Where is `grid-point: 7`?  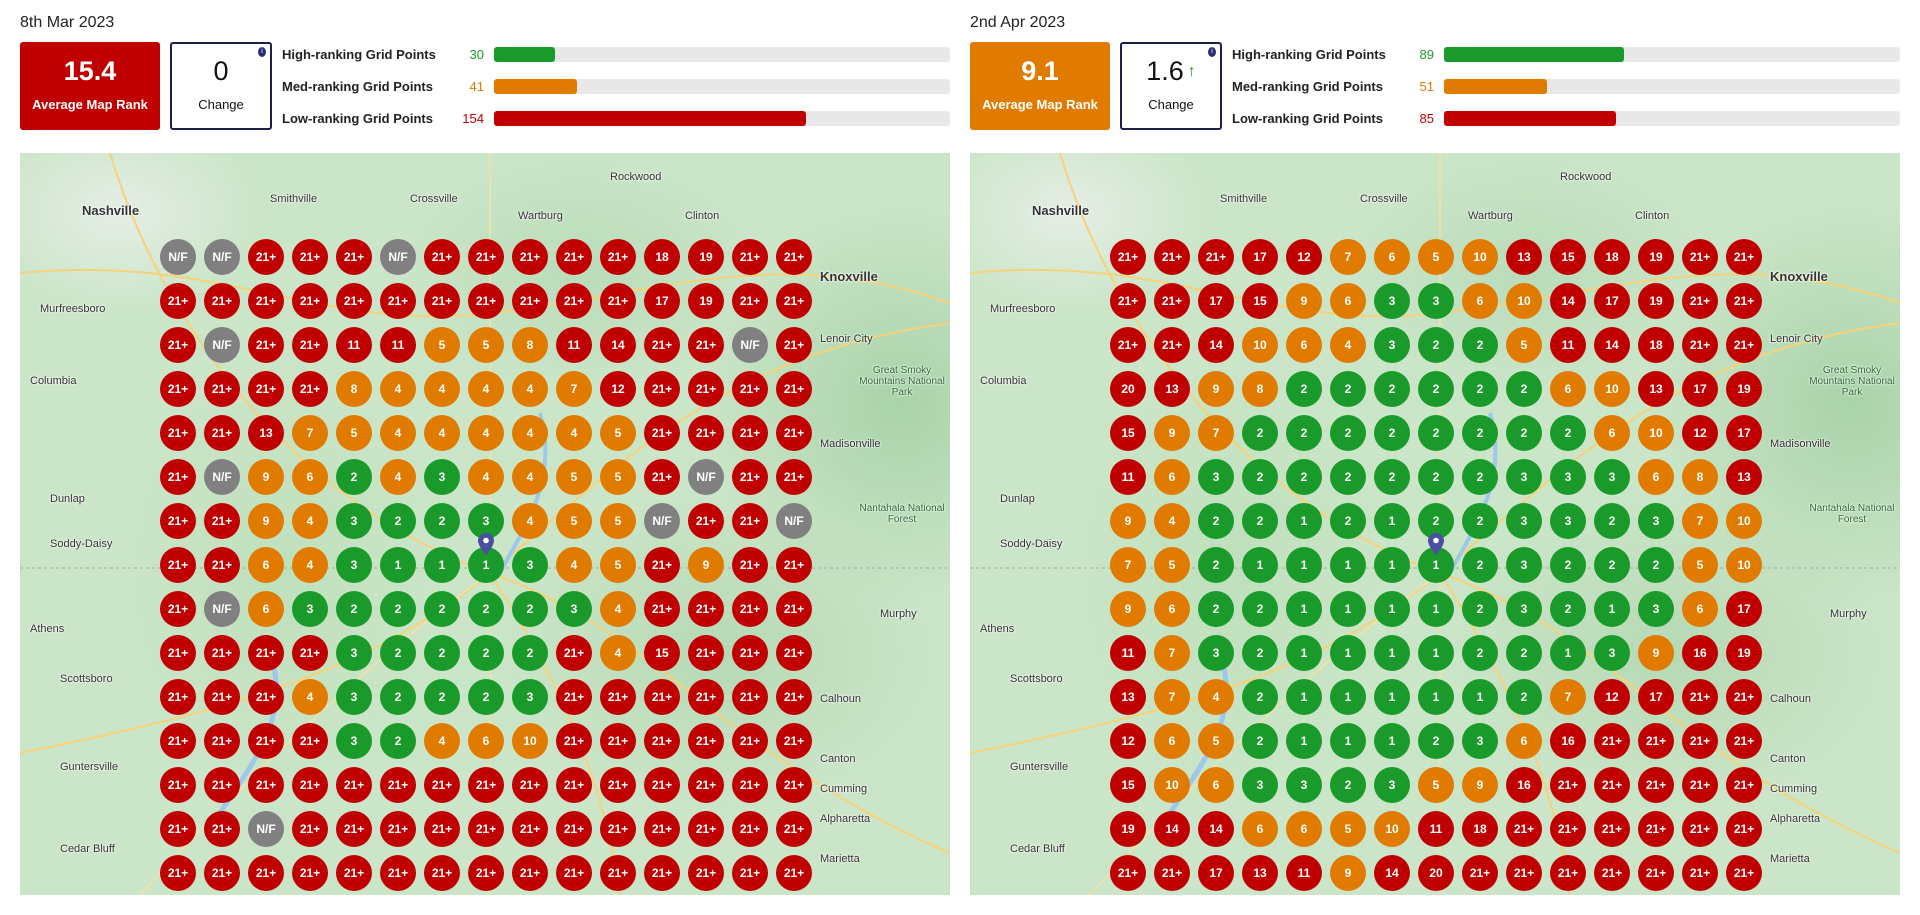 grid-point: 7 is located at coordinates (1128, 565).